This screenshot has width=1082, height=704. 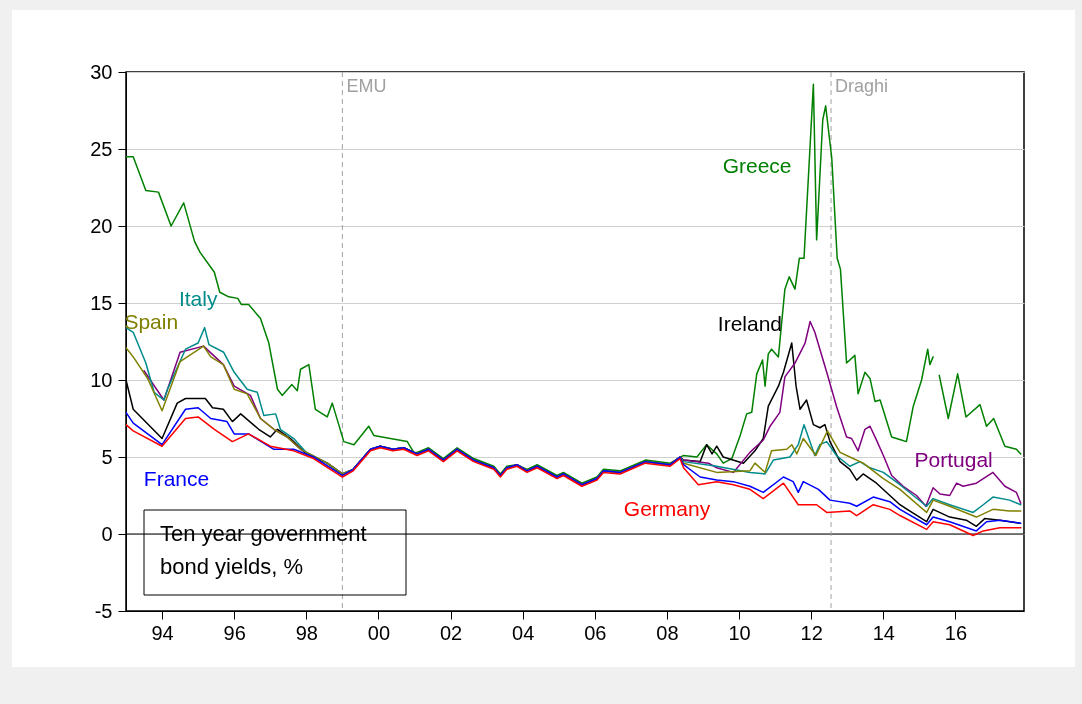 What do you see at coordinates (595, 632) in the screenshot?
I see `x-tick-label: 06` at bounding box center [595, 632].